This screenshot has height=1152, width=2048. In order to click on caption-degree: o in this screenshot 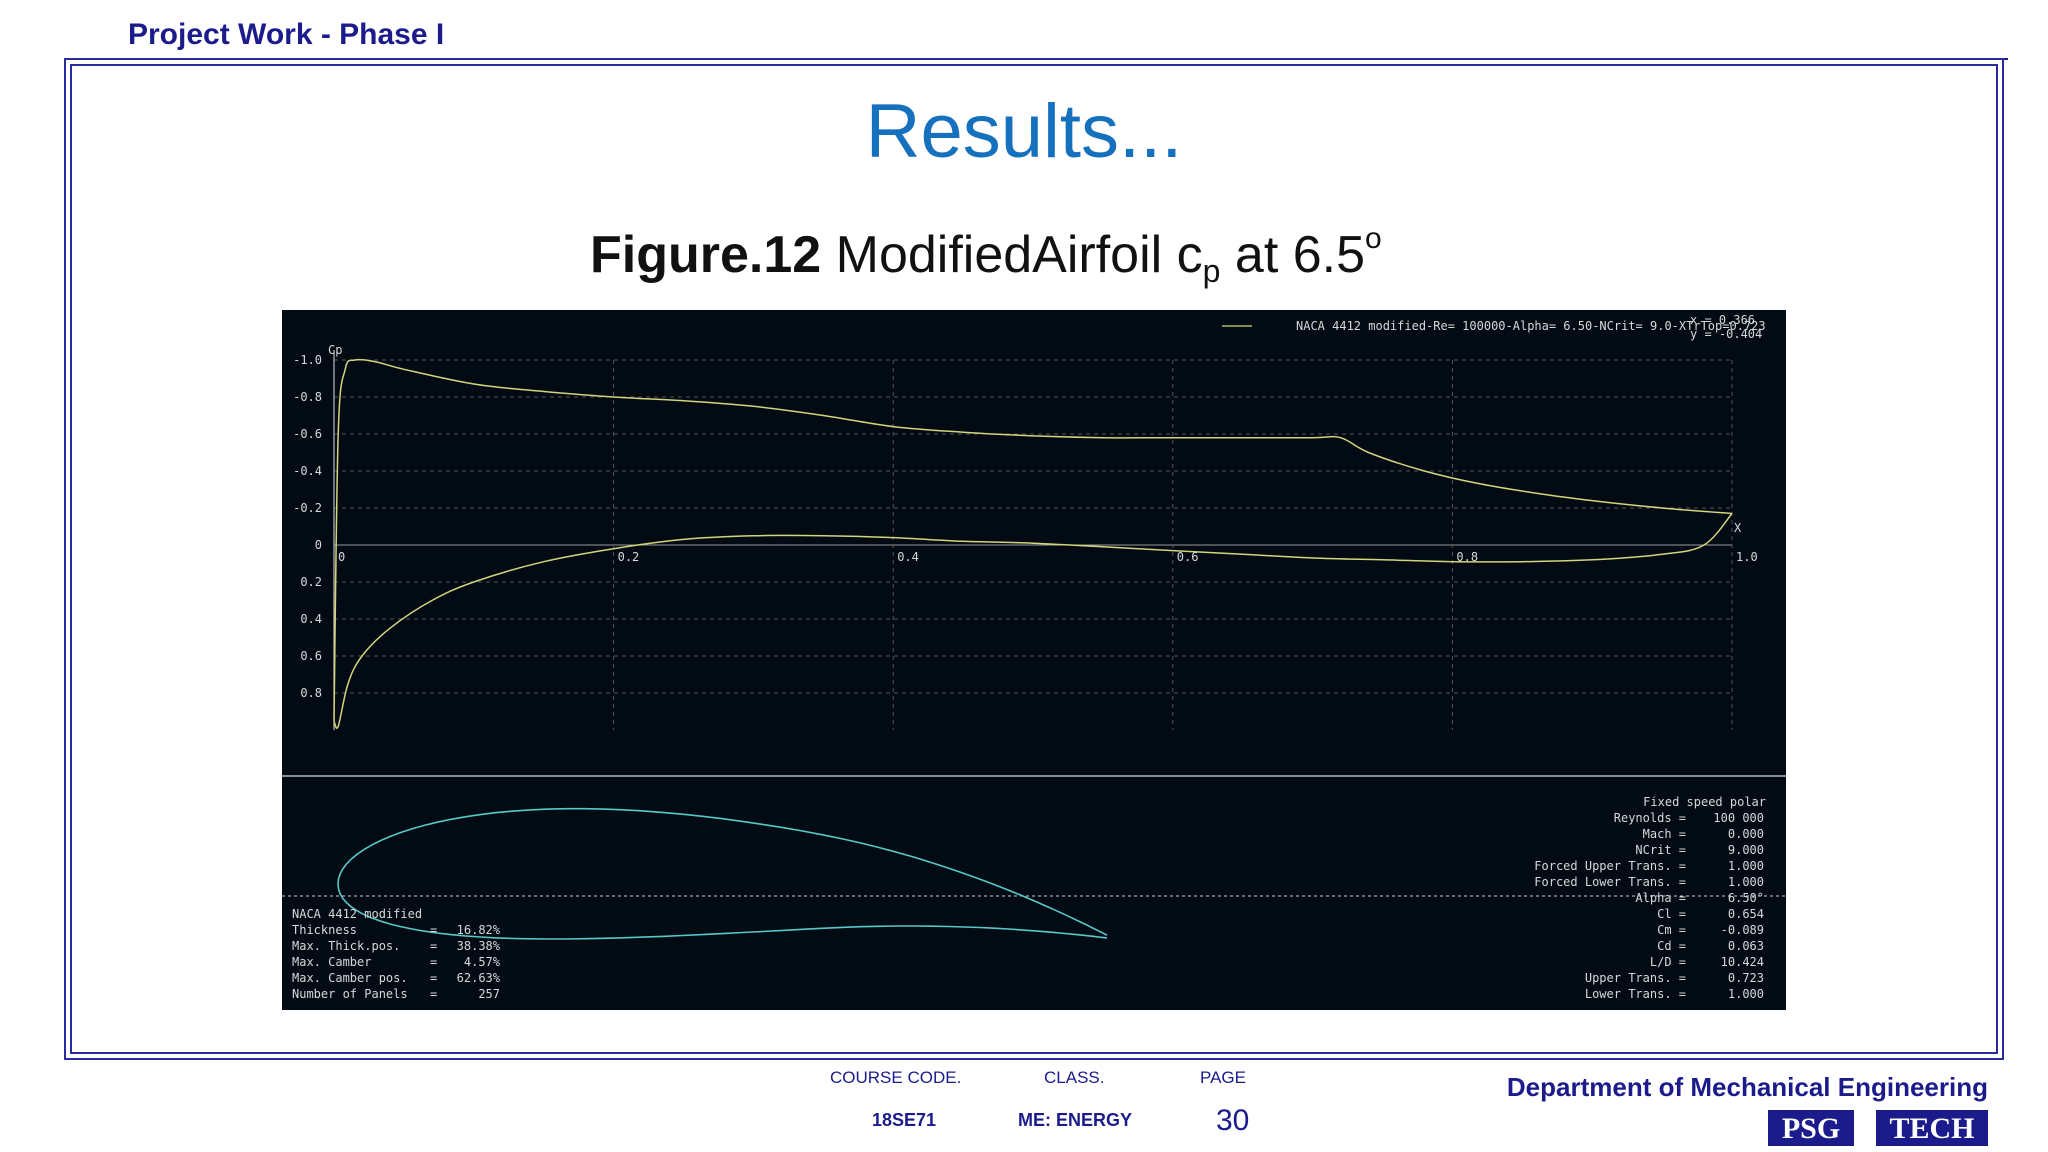, I will do `click(1373, 238)`.